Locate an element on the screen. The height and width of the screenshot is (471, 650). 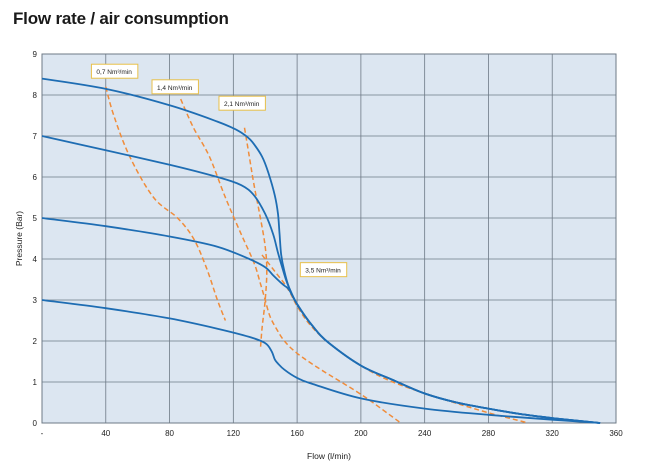
callout-text: 2,1 Nm³/min is located at coordinates (242, 104).